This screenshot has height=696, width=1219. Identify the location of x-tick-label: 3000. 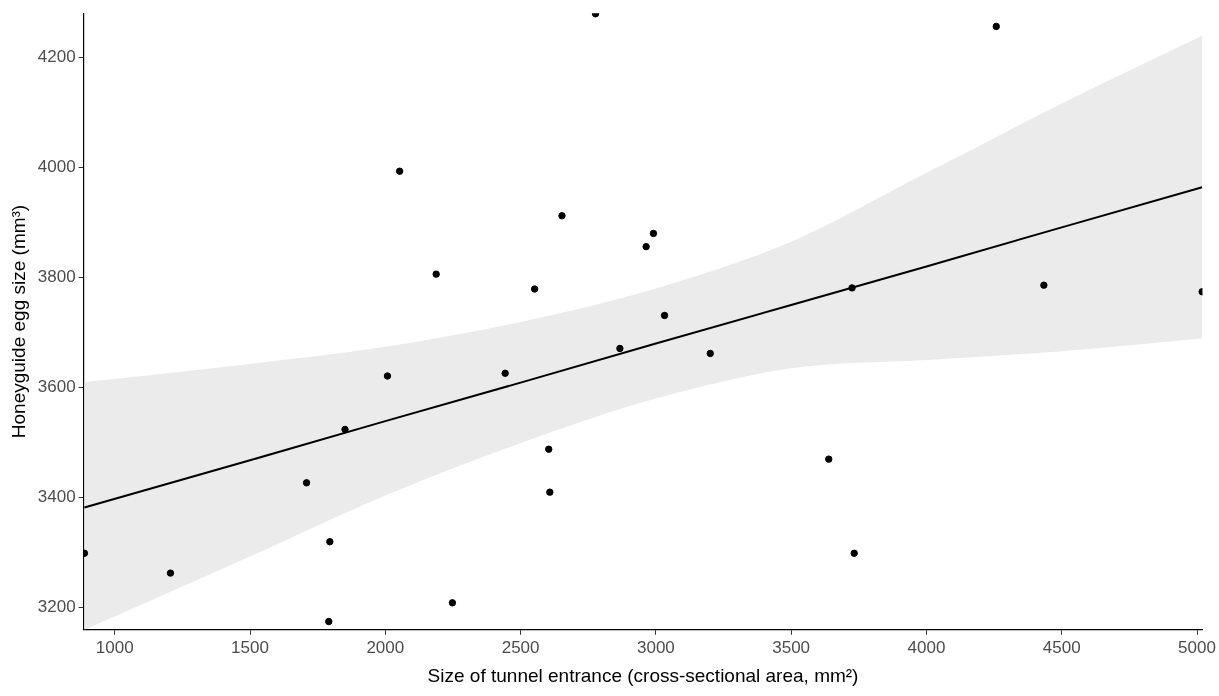
(655, 647).